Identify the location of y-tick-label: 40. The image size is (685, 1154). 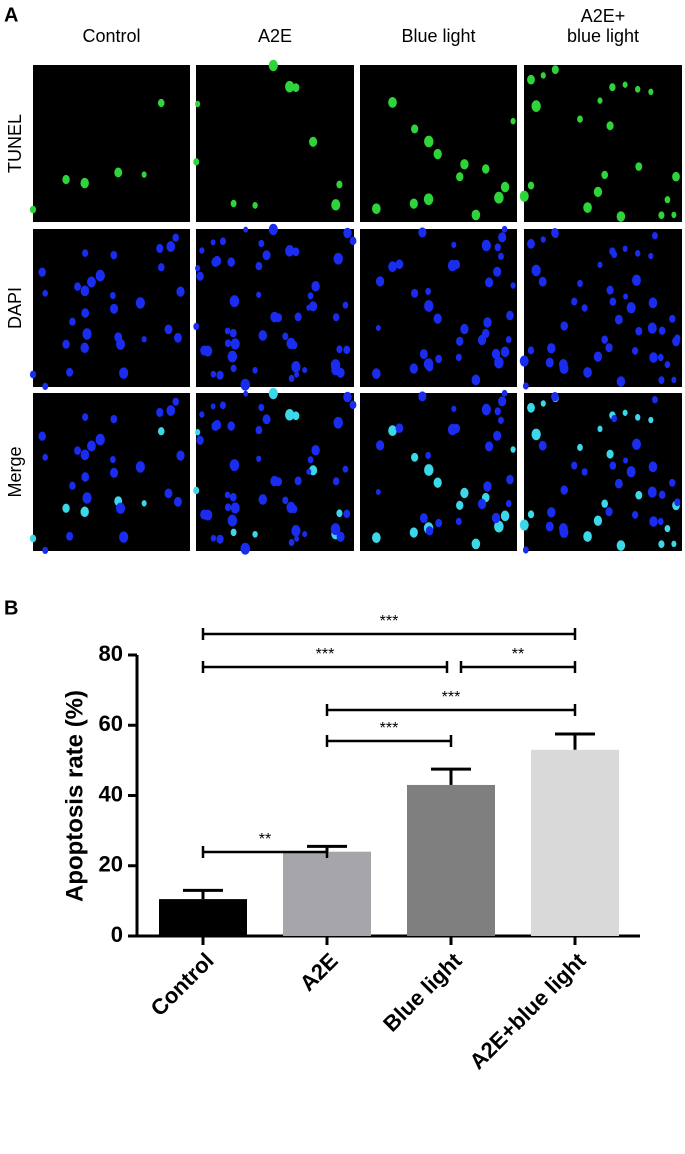
(111, 793).